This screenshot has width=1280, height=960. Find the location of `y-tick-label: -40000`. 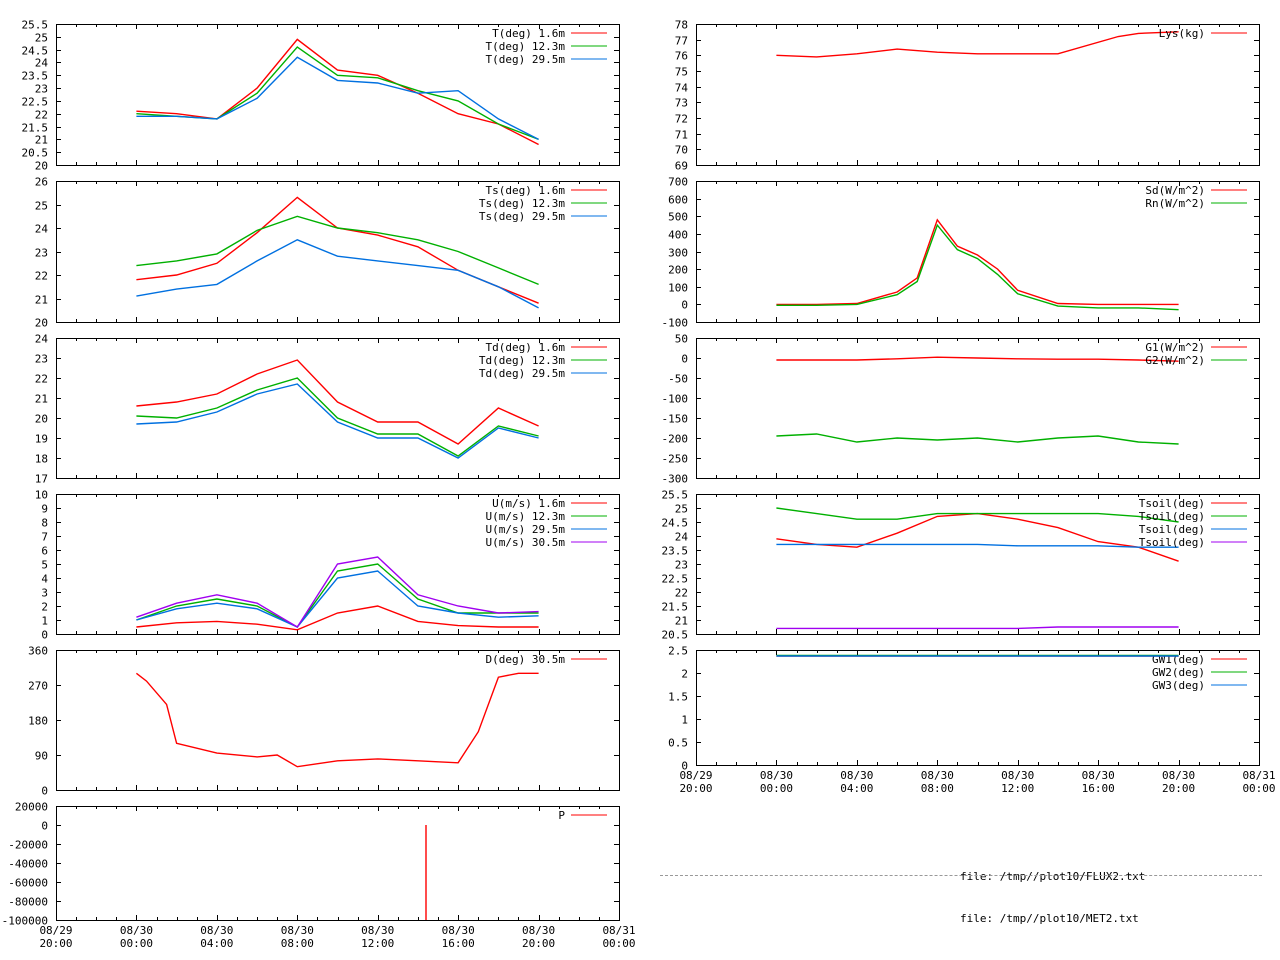

y-tick-label: -40000 is located at coordinates (28, 864).